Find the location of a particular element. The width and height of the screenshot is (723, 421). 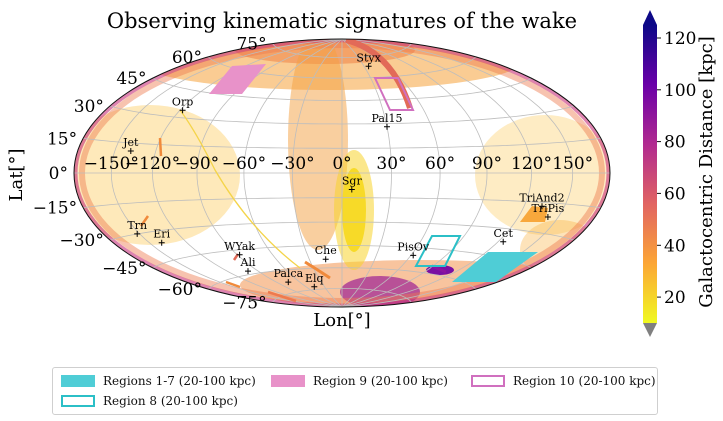

stream-label: WYak is located at coordinates (239, 246).